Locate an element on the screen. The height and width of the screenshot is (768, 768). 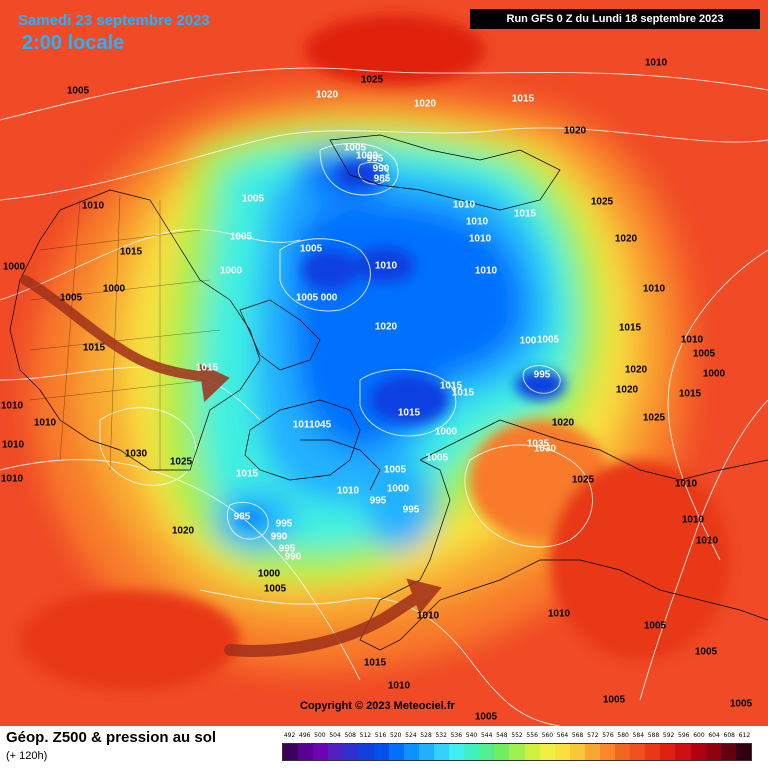
scale-label: 512 is located at coordinates (365, 735).